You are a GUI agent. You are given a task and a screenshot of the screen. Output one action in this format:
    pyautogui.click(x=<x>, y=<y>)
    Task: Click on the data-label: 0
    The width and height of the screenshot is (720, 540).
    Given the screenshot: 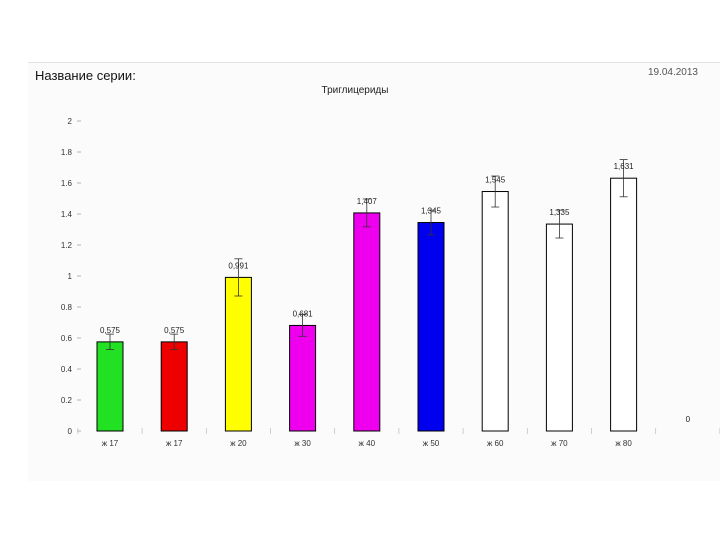 What is the action you would take?
    pyautogui.click(x=688, y=419)
    